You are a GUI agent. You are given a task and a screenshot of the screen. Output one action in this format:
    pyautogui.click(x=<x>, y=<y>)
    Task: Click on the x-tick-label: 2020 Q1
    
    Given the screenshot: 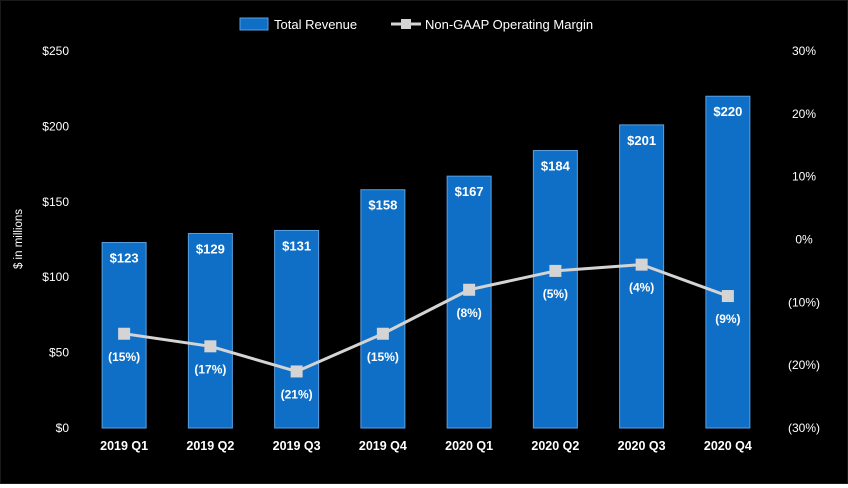 What is the action you would take?
    pyautogui.click(x=469, y=446)
    